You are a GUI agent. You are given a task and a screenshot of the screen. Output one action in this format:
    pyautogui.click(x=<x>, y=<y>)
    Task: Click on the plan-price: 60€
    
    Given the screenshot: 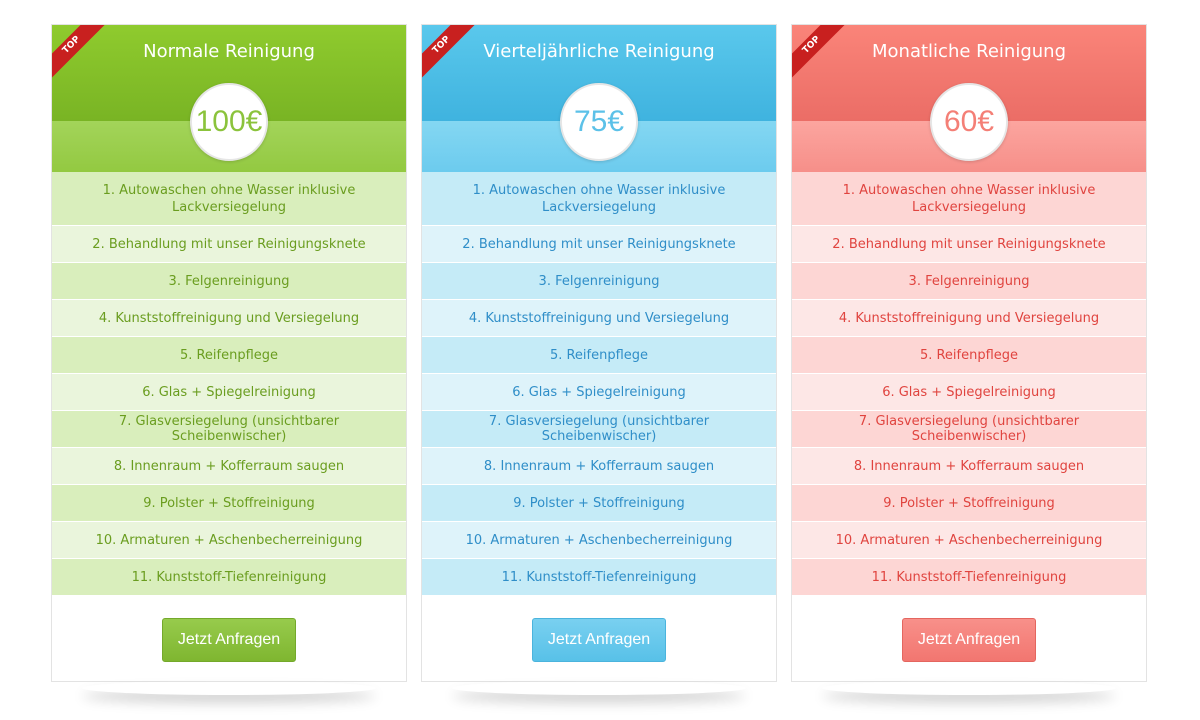 What is the action you would take?
    pyautogui.click(x=969, y=122)
    